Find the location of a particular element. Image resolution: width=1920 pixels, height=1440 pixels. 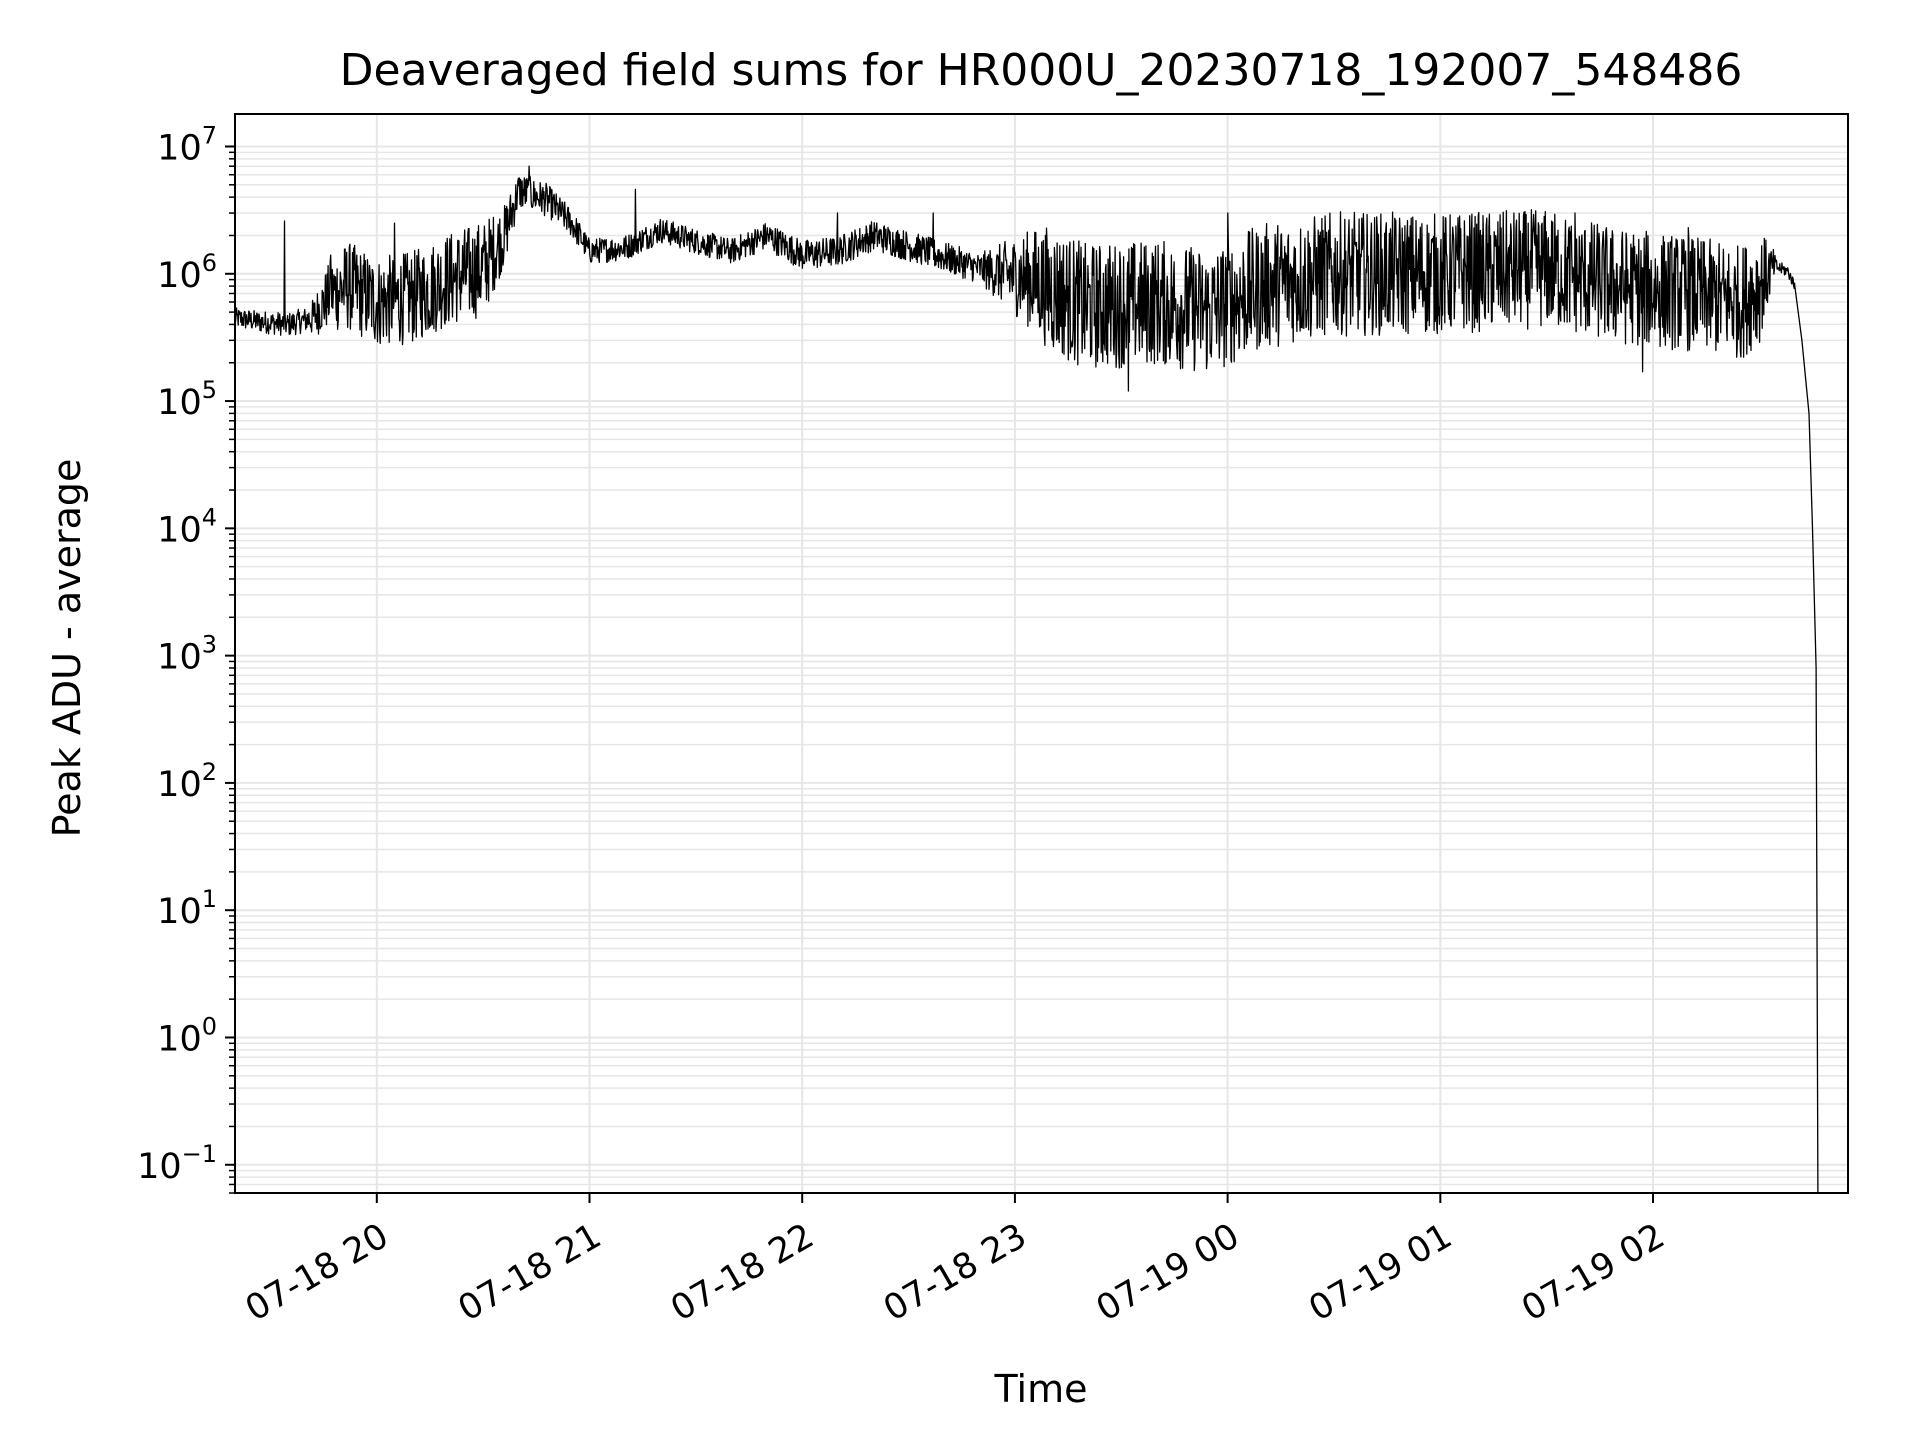

y-tick-exponent: 6 is located at coordinates (209, 263).